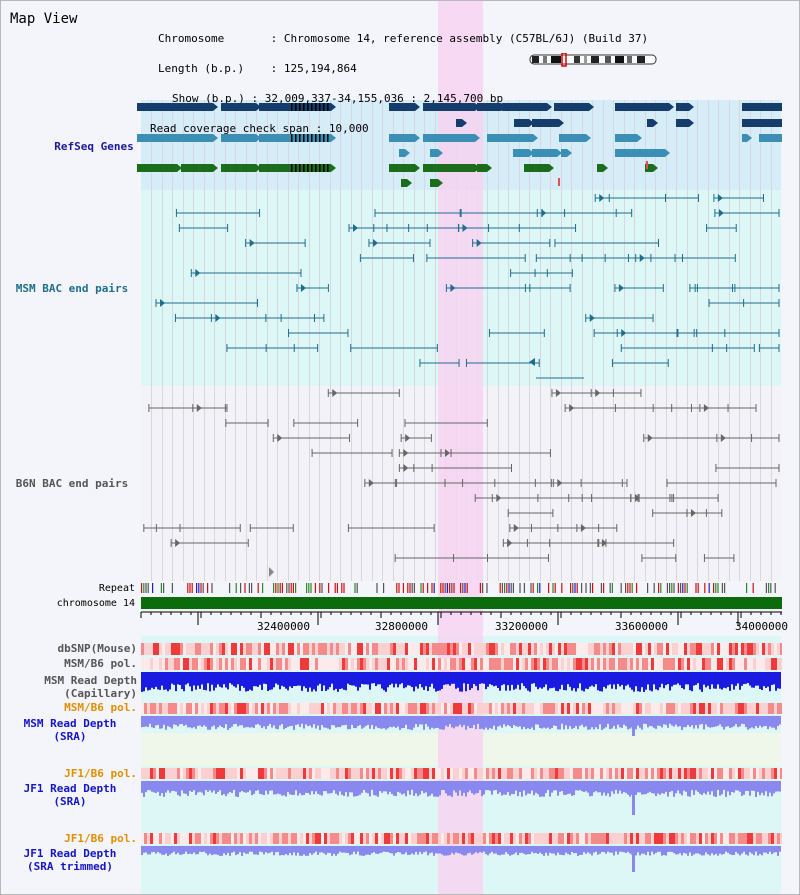  What do you see at coordinates (70, 730) in the screenshot?
I see `track-label-msm-depth-sra: MSM Read Depth (SRA)` at bounding box center [70, 730].